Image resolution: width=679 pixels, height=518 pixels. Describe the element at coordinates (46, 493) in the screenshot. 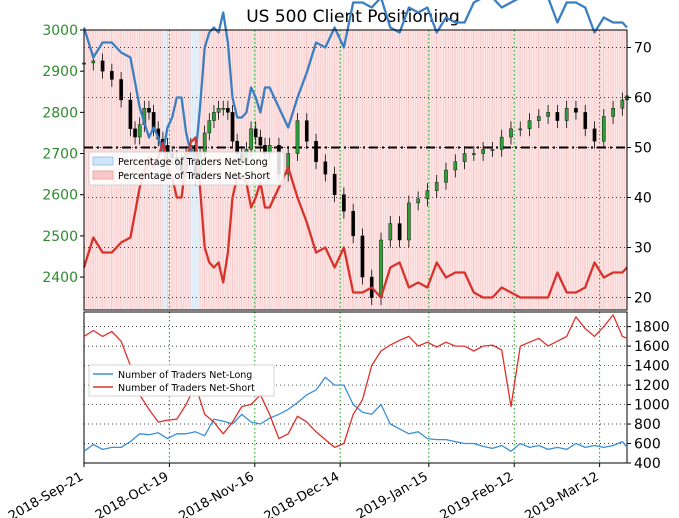

I see `x-axis-tick-label: 2018-Sep-21` at that location.